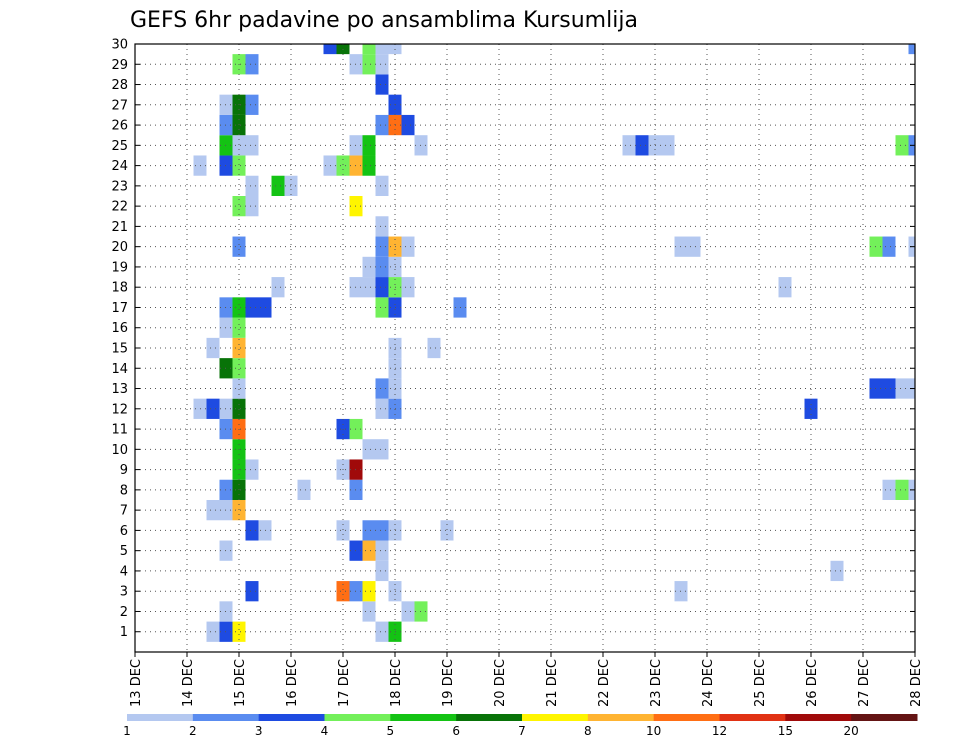 This screenshot has width=960, height=742. I want to click on x-tick-label: 26 DEC, so click(812, 683).